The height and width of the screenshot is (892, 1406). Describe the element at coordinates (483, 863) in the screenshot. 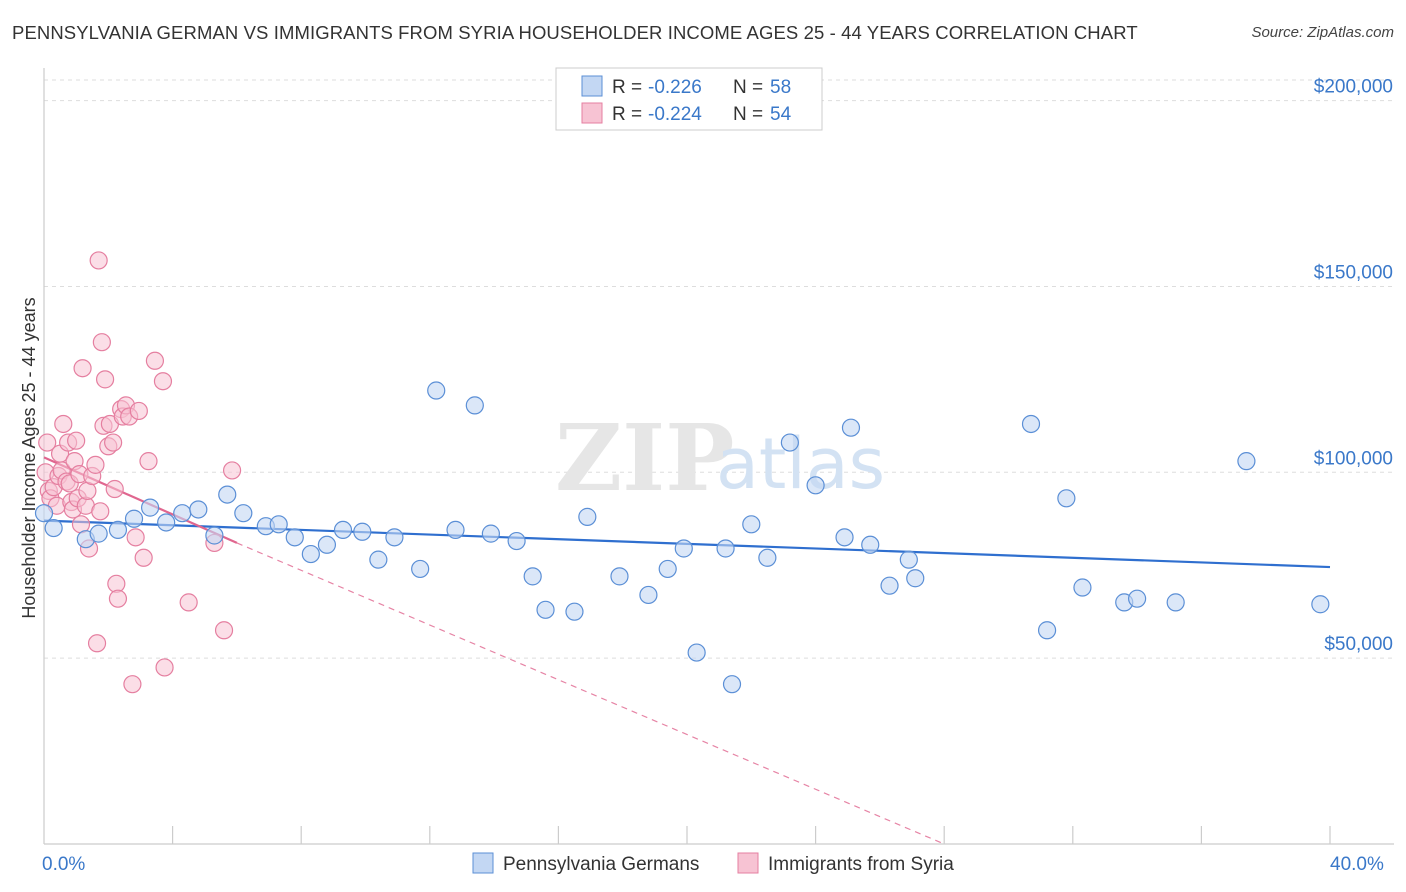

I see `bottom-legend-swatch-blue` at that location.